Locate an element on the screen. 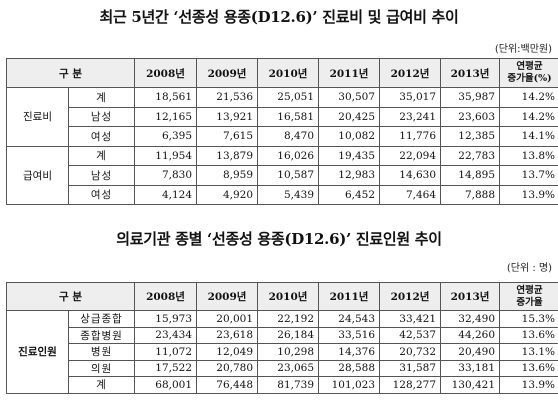 This screenshot has height=408, width=558. table-row: 여성 4,124 4,920 5,439 6,452 7,464 7,888 13.9% is located at coordinates (282, 194).